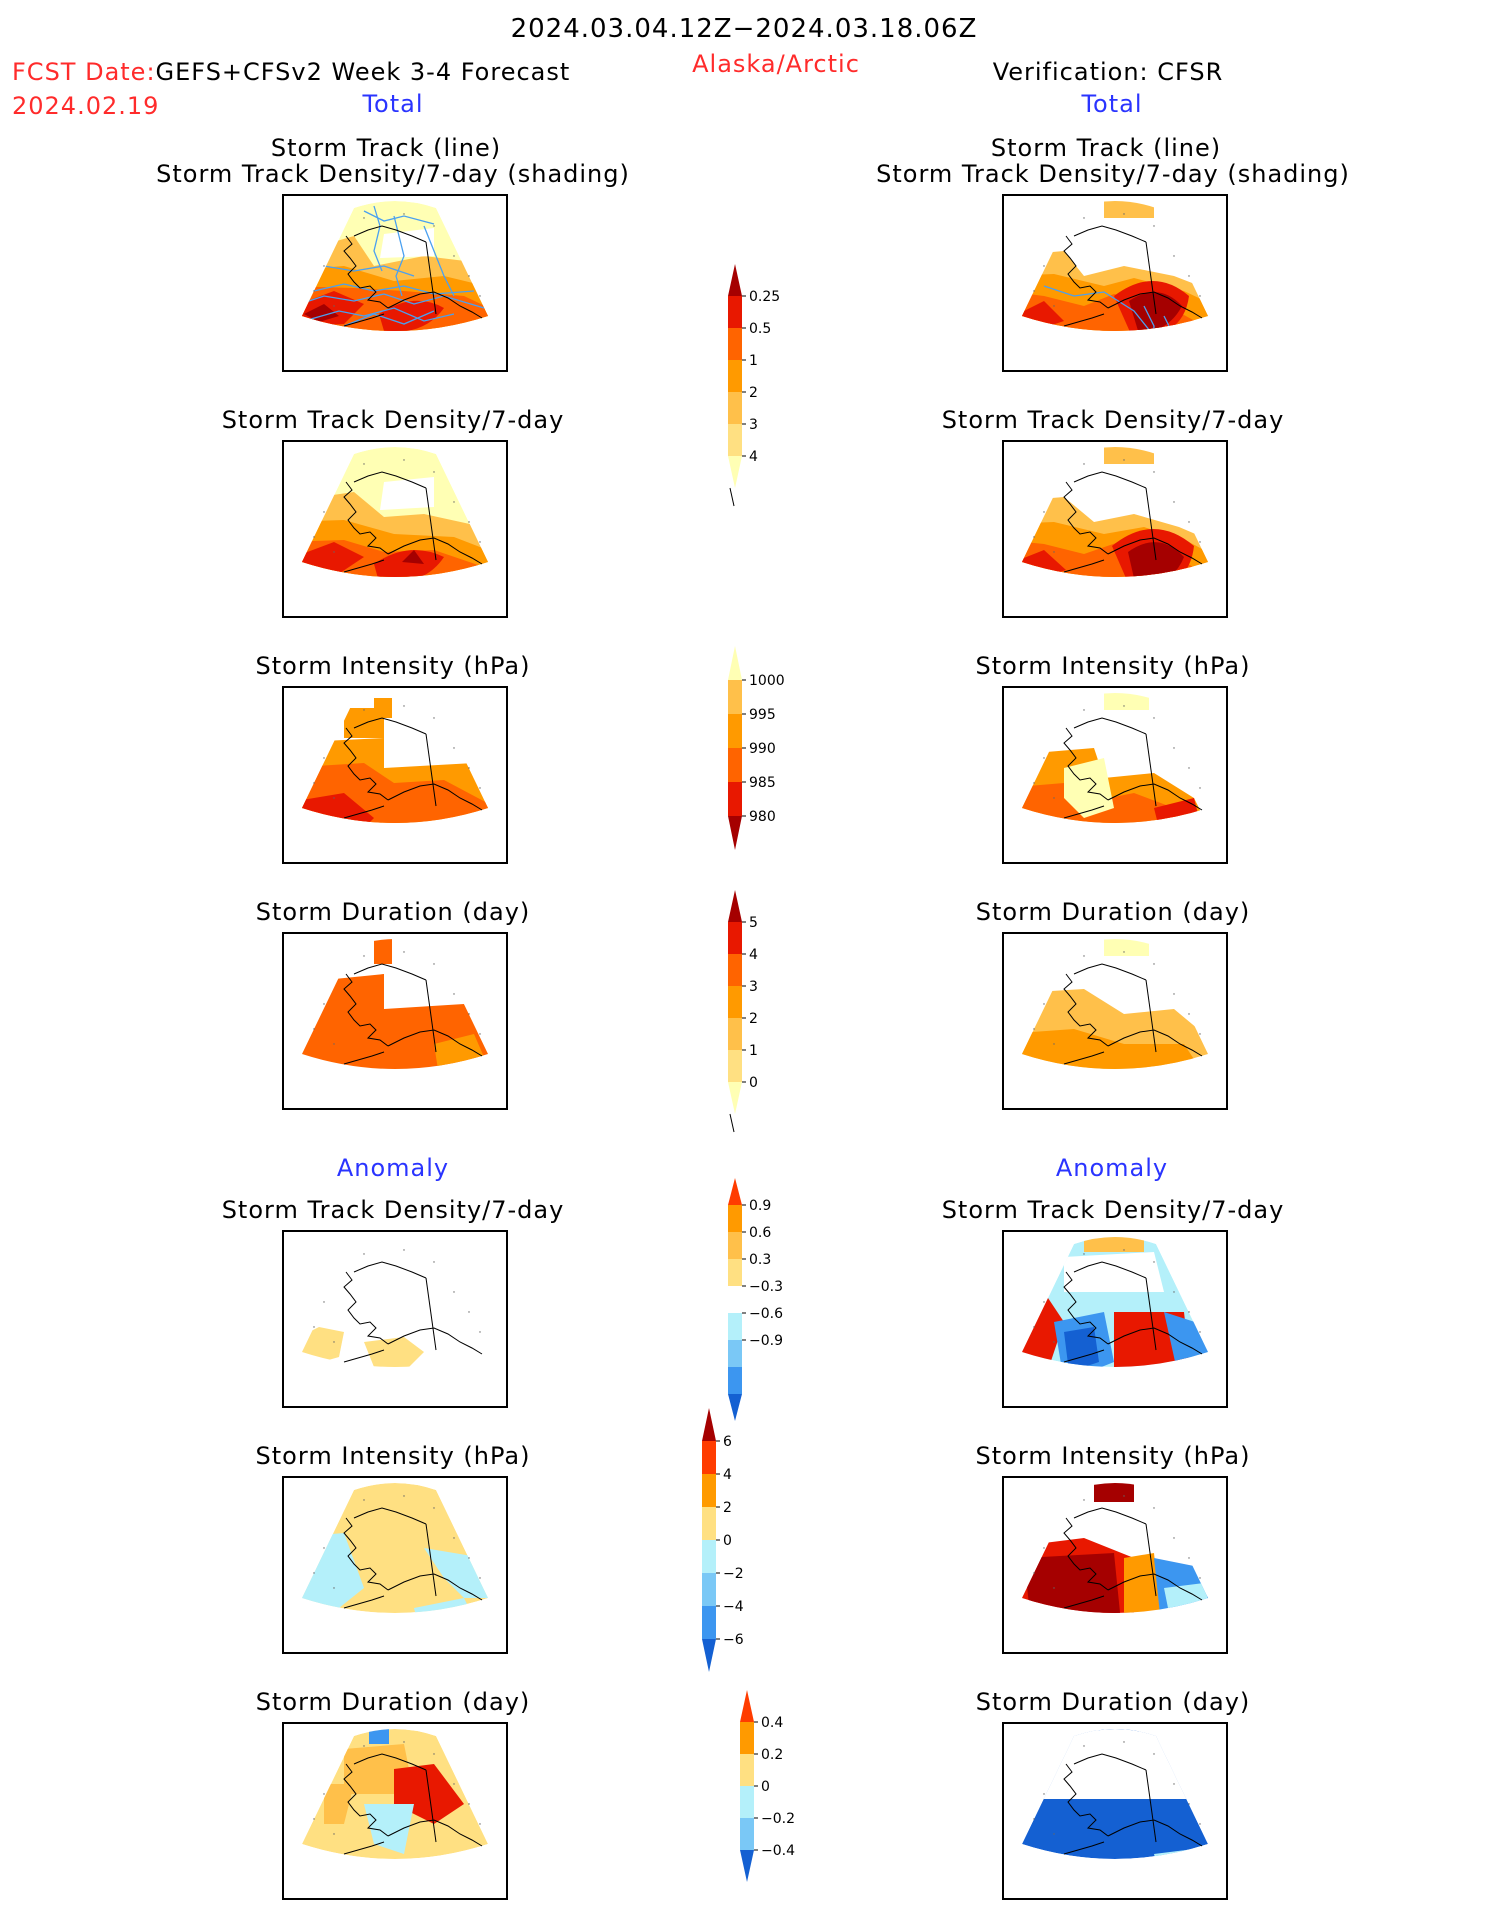  Describe the element at coordinates (1113, 1456) in the screenshot. I see `title-anom-intensity-right: Storm Intensity (hPa)` at that location.